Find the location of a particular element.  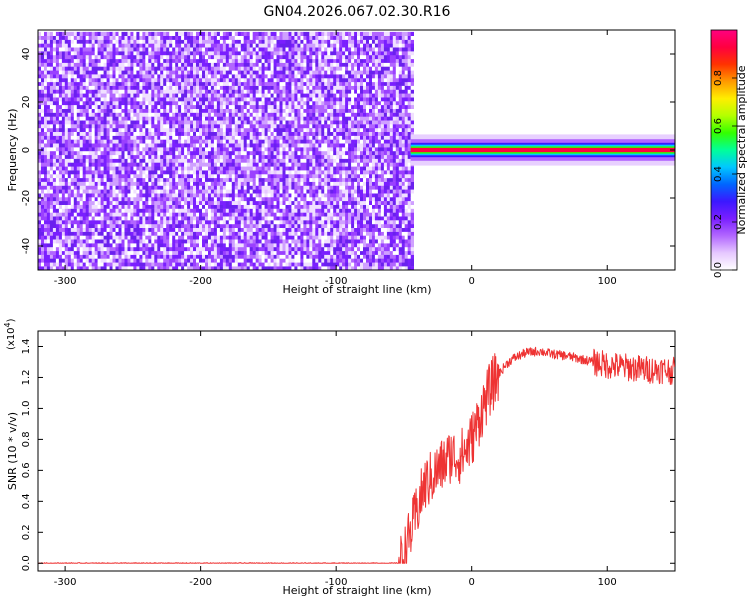

figure-title: GN04.2026.067.02.30.R16 is located at coordinates (357, 12).